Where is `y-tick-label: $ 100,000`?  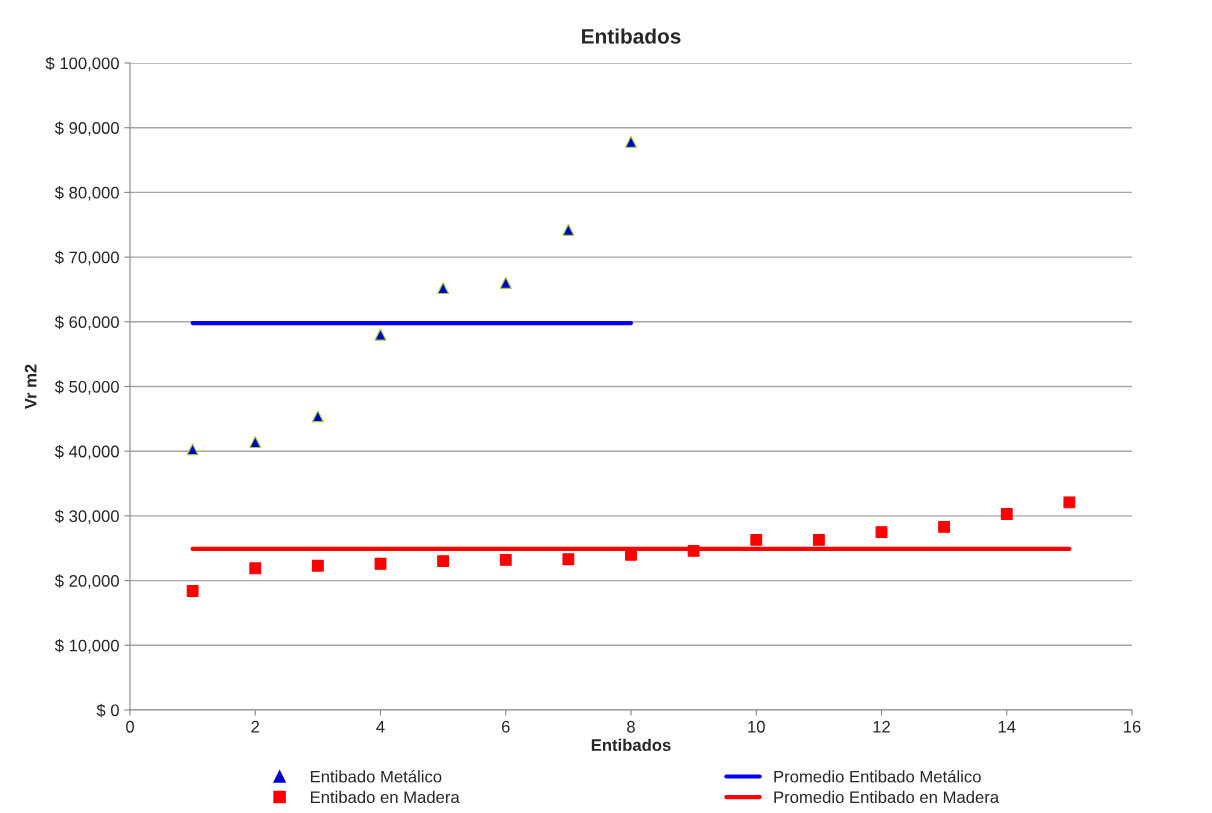
y-tick-label: $ 100,000 is located at coordinates (82, 64).